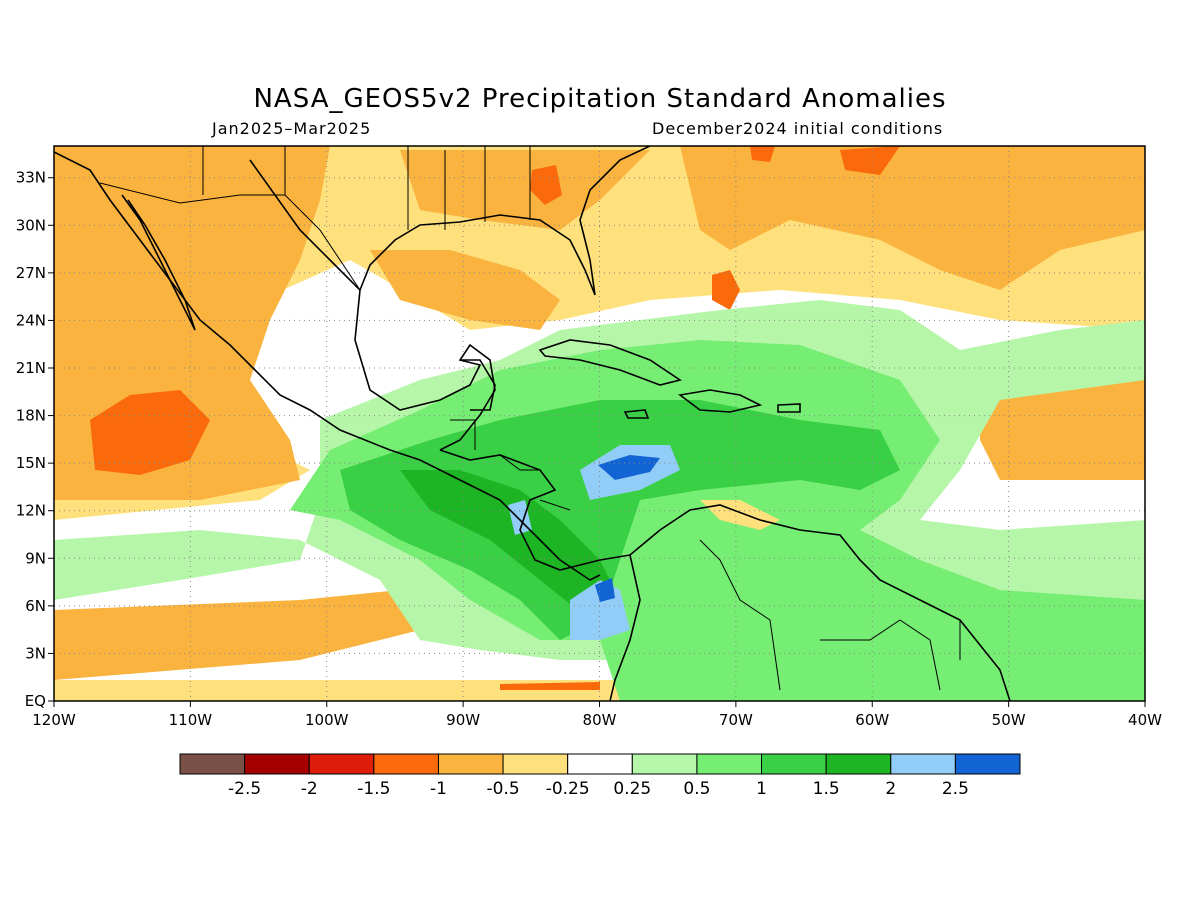 Image resolution: width=1200 pixels, height=900 pixels. What do you see at coordinates (568, 789) in the screenshot?
I see `colorbar-label: -0.25` at bounding box center [568, 789].